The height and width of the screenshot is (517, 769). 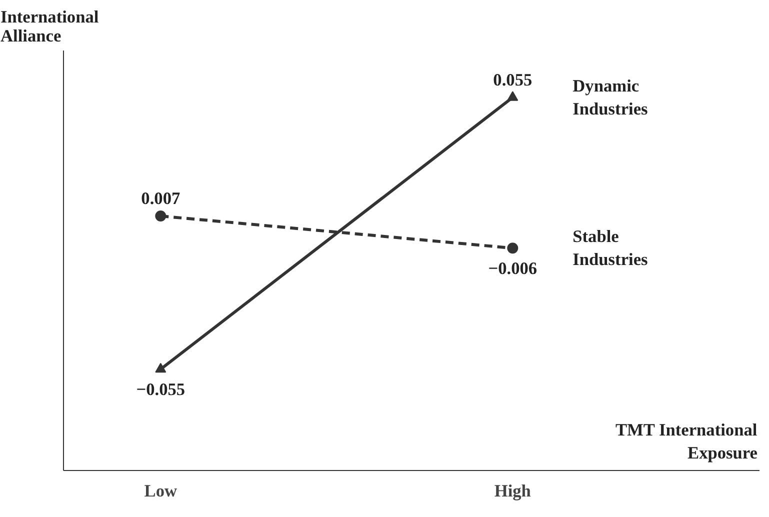 I want to click on x-tick-label: High, so click(x=513, y=491).